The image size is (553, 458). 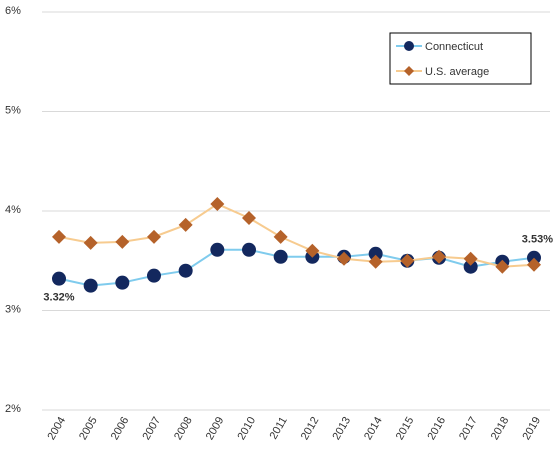 I want to click on x-tick-label: 2008, so click(x=183, y=428).